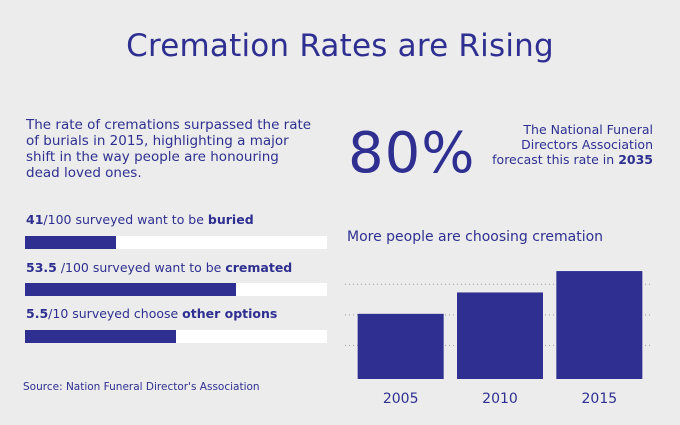 This screenshot has height=425, width=680. I want to click on stat-value: 5.5, so click(37, 313).